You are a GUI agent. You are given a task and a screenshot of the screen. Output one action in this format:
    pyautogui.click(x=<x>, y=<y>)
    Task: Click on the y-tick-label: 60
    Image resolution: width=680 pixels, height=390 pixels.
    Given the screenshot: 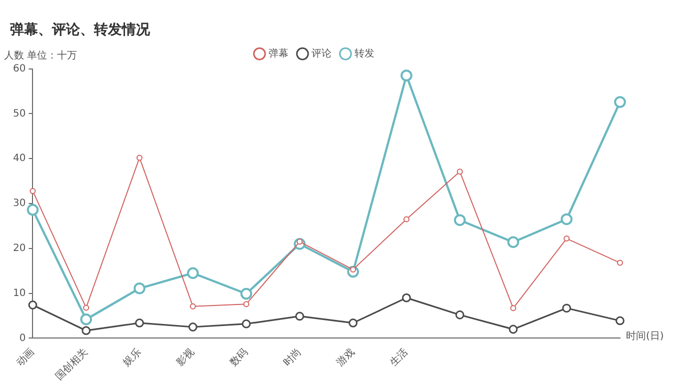 What is the action you would take?
    pyautogui.click(x=19, y=68)
    